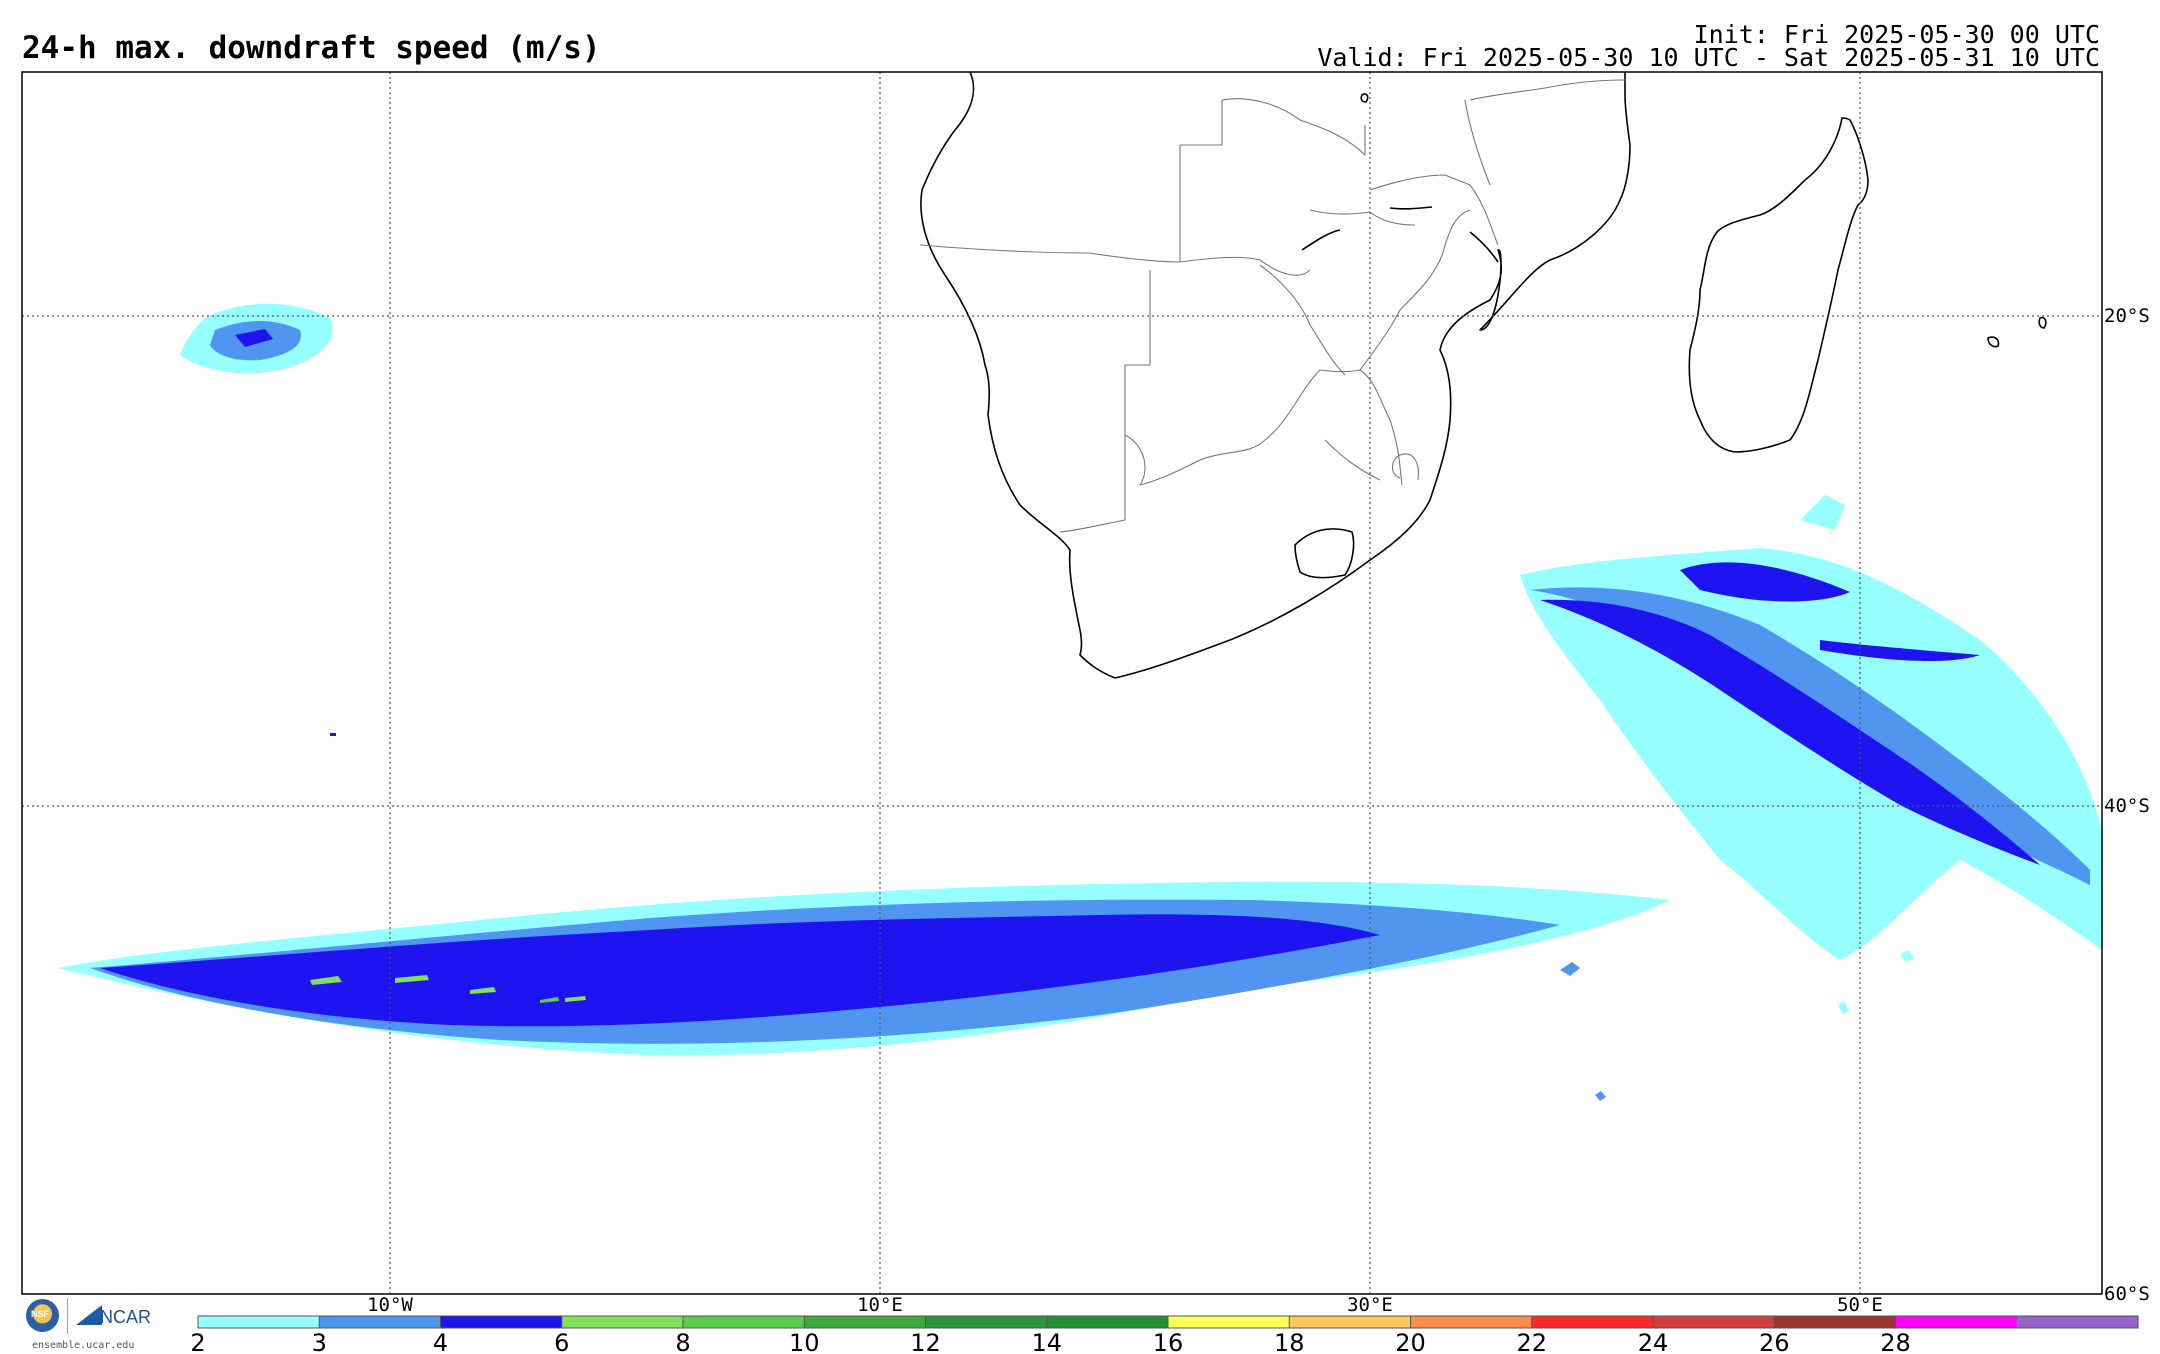  I want to click on lon-label-50e: 50°E, so click(1860, 1305).